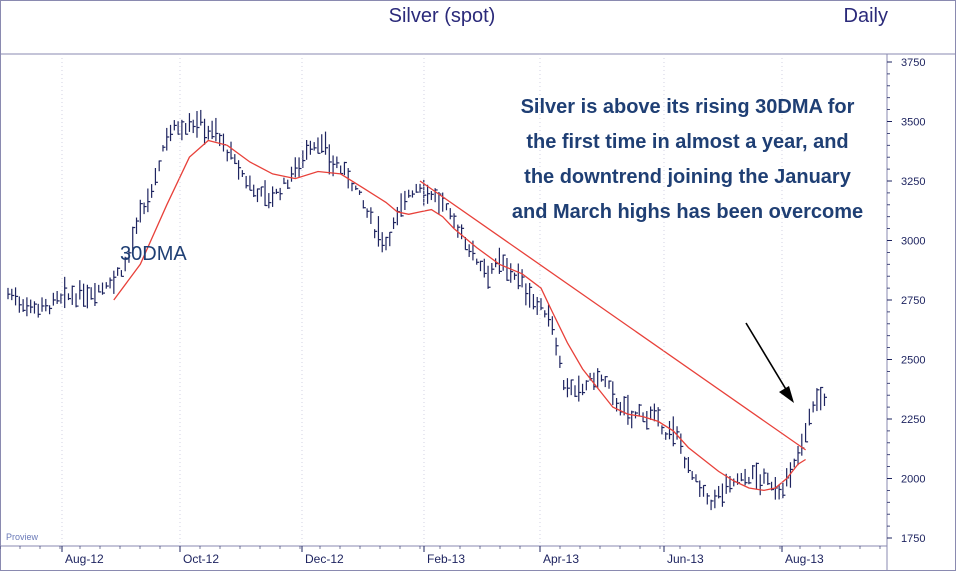  I want to click on period-label: Daily, so click(866, 16).